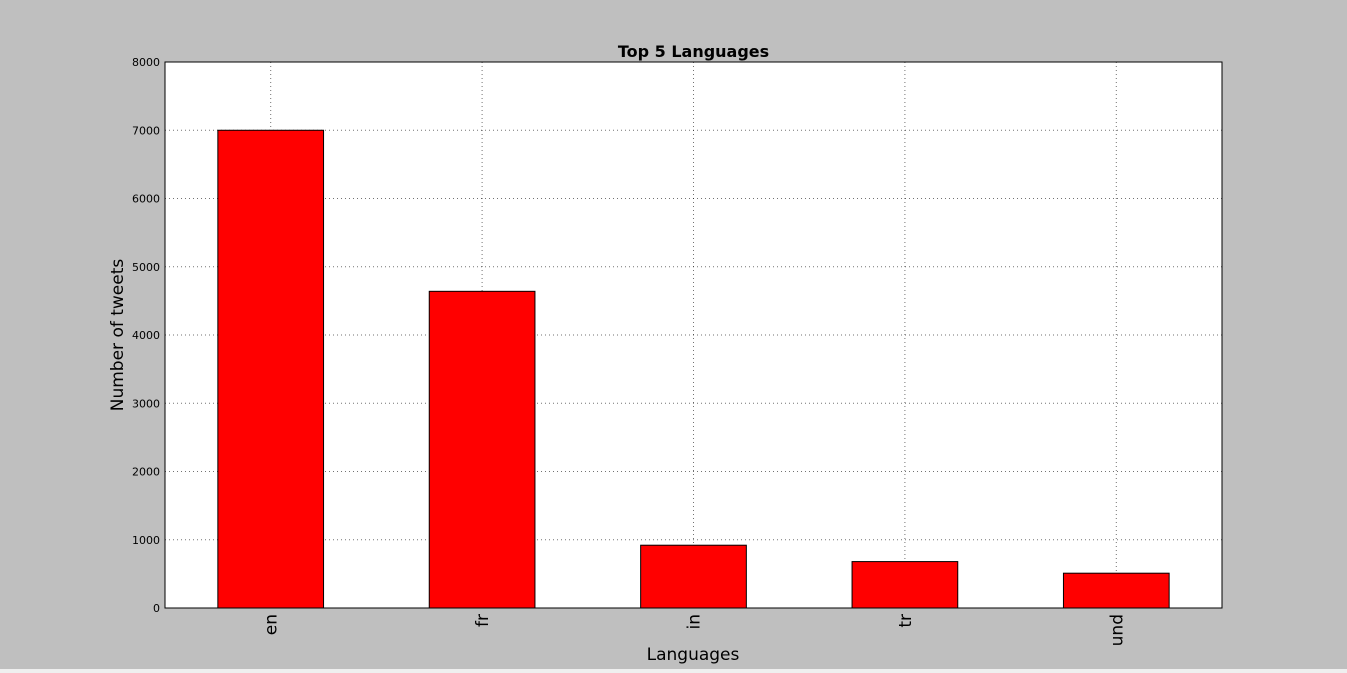 Image resolution: width=1347 pixels, height=673 pixels. I want to click on x-tick-labels: en fr in tr und, so click(695, 630).